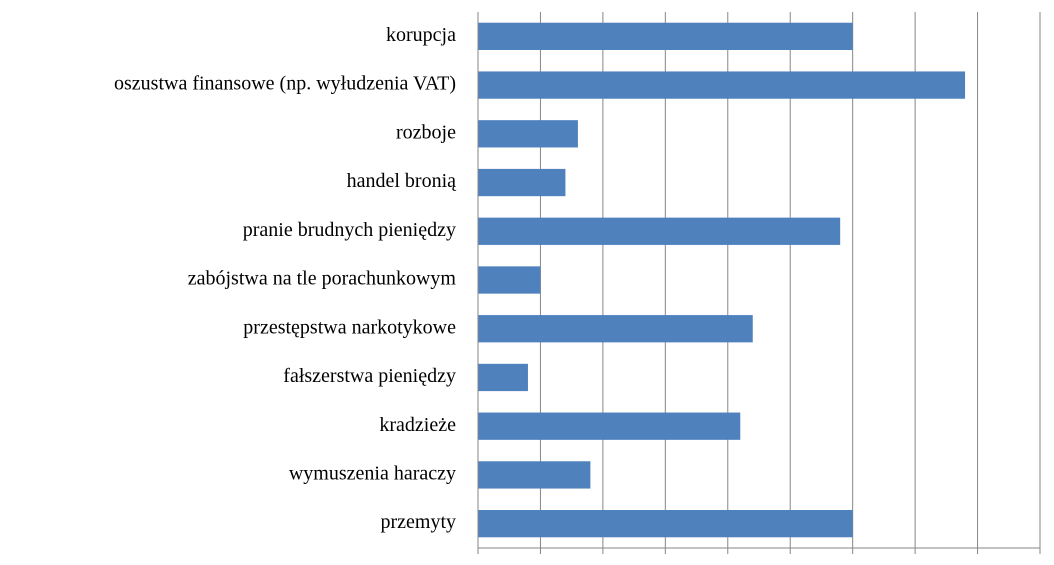 The height and width of the screenshot is (565, 1054). What do you see at coordinates (322, 279) in the screenshot?
I see `y-tick-label: zabójstwa na tle porachunkowym` at bounding box center [322, 279].